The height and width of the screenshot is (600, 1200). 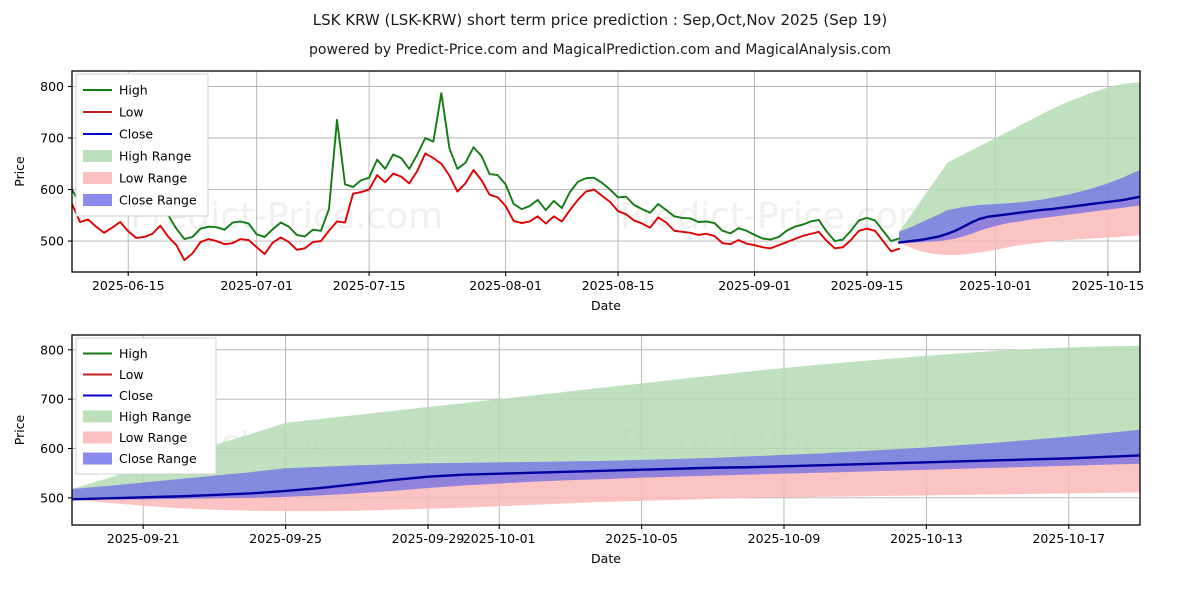 What do you see at coordinates (867, 285) in the screenshot?
I see `x-tick-label: 2025-09-15` at bounding box center [867, 285].